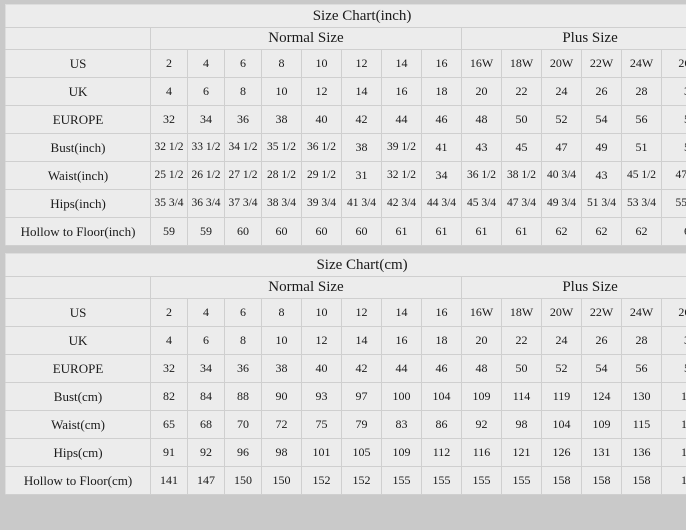  I want to click on inch-cell: 26 1/2, so click(206, 175).